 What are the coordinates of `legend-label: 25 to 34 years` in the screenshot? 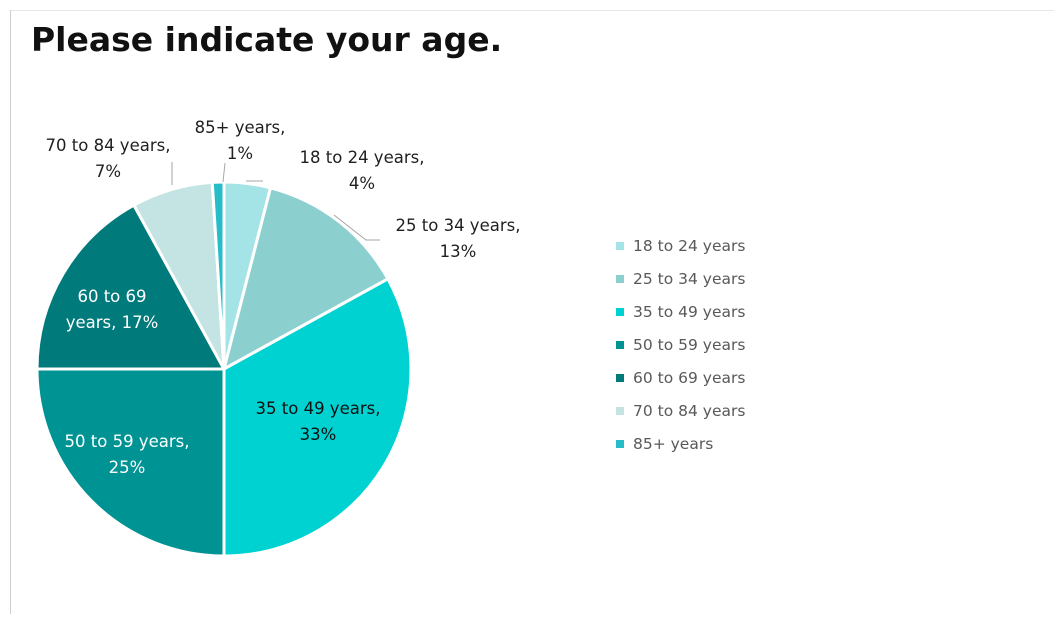 It's located at (689, 278).